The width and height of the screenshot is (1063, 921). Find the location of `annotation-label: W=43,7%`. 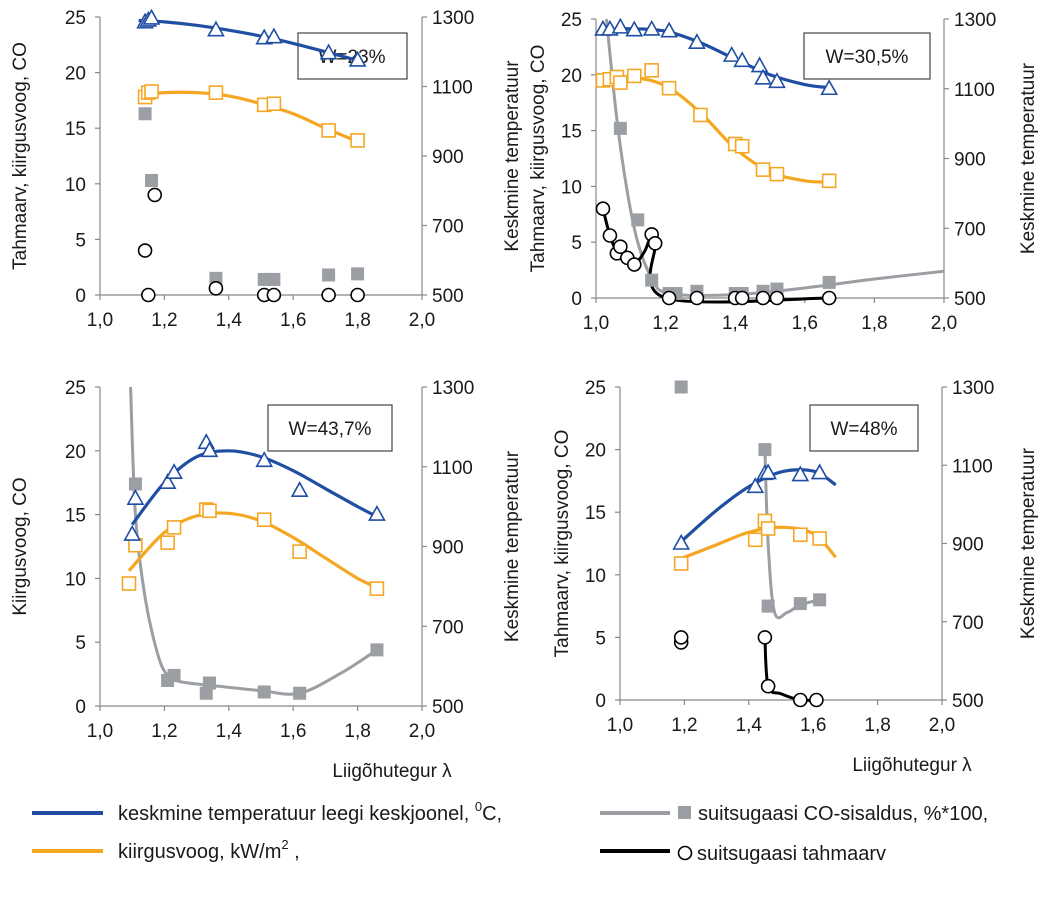

annotation-label: W=43,7% is located at coordinates (330, 429).